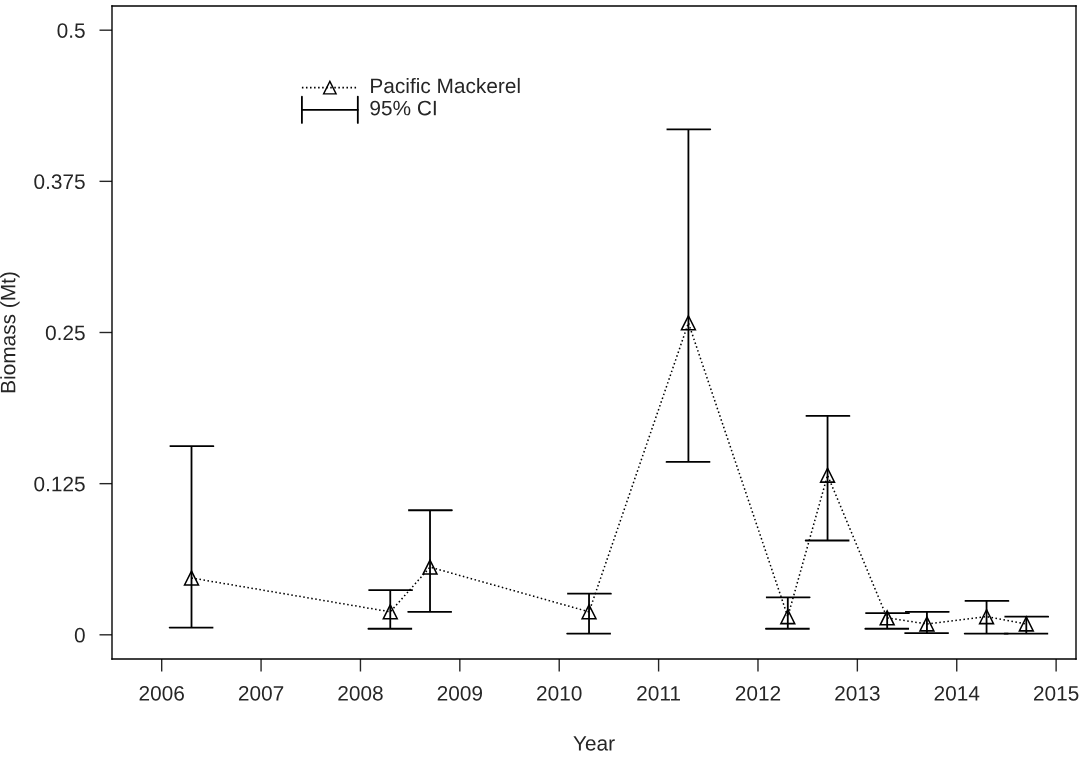 Image resolution: width=1084 pixels, height=765 pixels. What do you see at coordinates (658, 693) in the screenshot?
I see `x-tick-label: 2011` at bounding box center [658, 693].